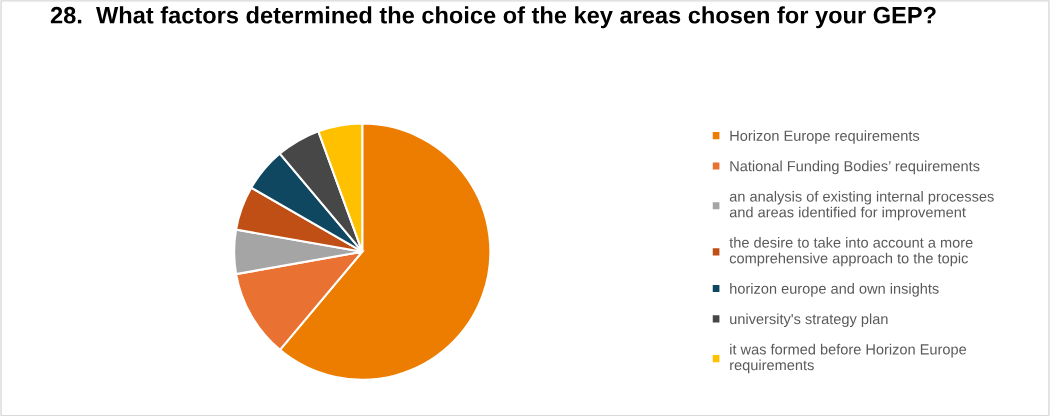  What do you see at coordinates (861, 205) in the screenshot?
I see `legend-label: an analysis of existing internal processes and areas identified for improvement` at bounding box center [861, 205].